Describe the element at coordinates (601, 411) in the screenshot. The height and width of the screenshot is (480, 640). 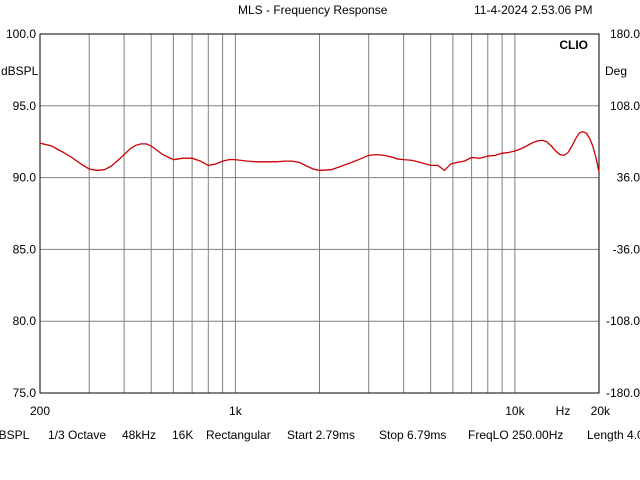
I see `x-tick-label: 20k` at that location.